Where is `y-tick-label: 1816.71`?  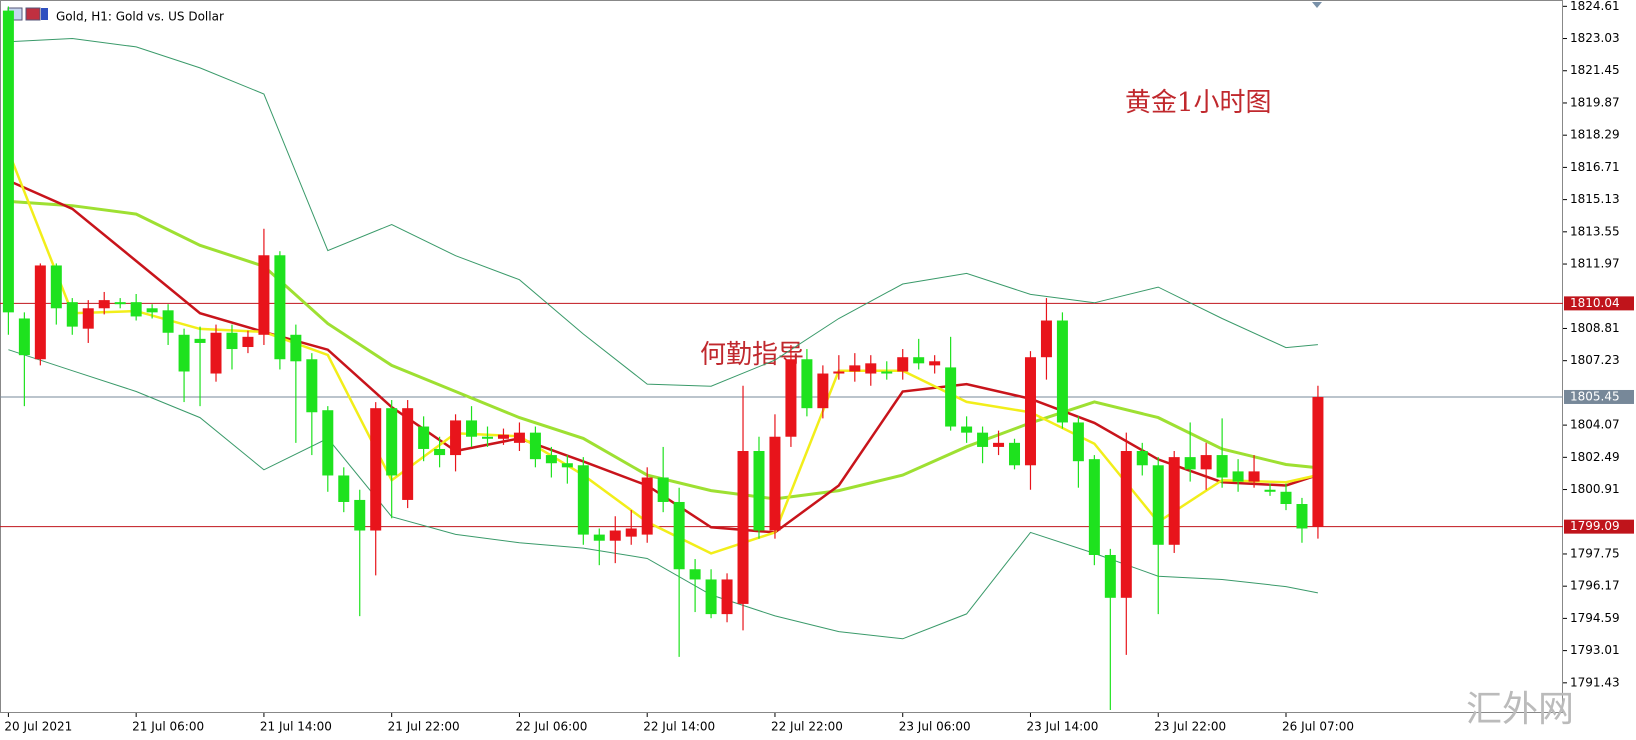
y-tick-label: 1816.71 is located at coordinates (1595, 167).